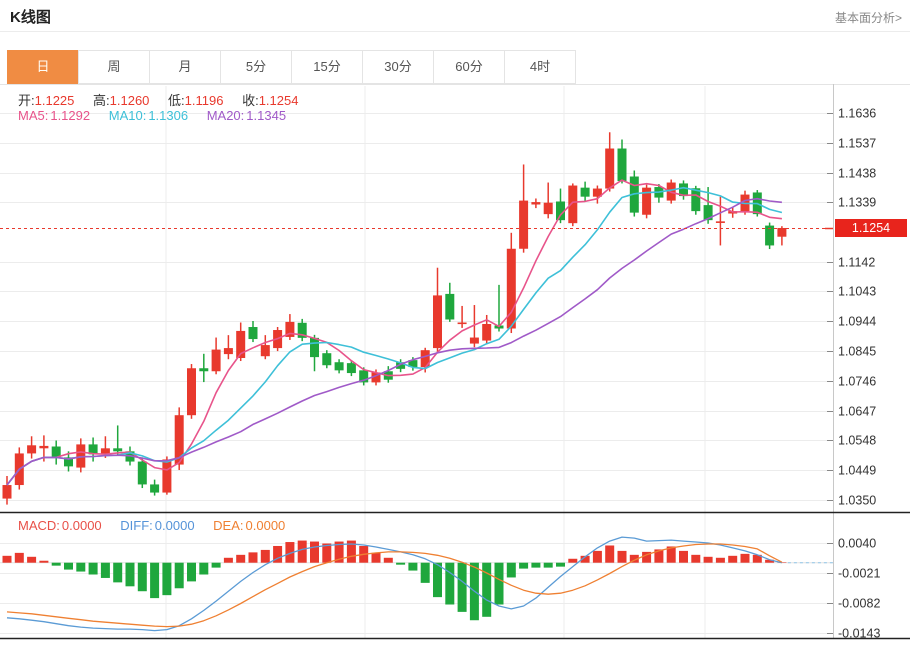 The width and height of the screenshot is (910, 645). I want to click on price-tick-label: 1.0449, so click(857, 471).